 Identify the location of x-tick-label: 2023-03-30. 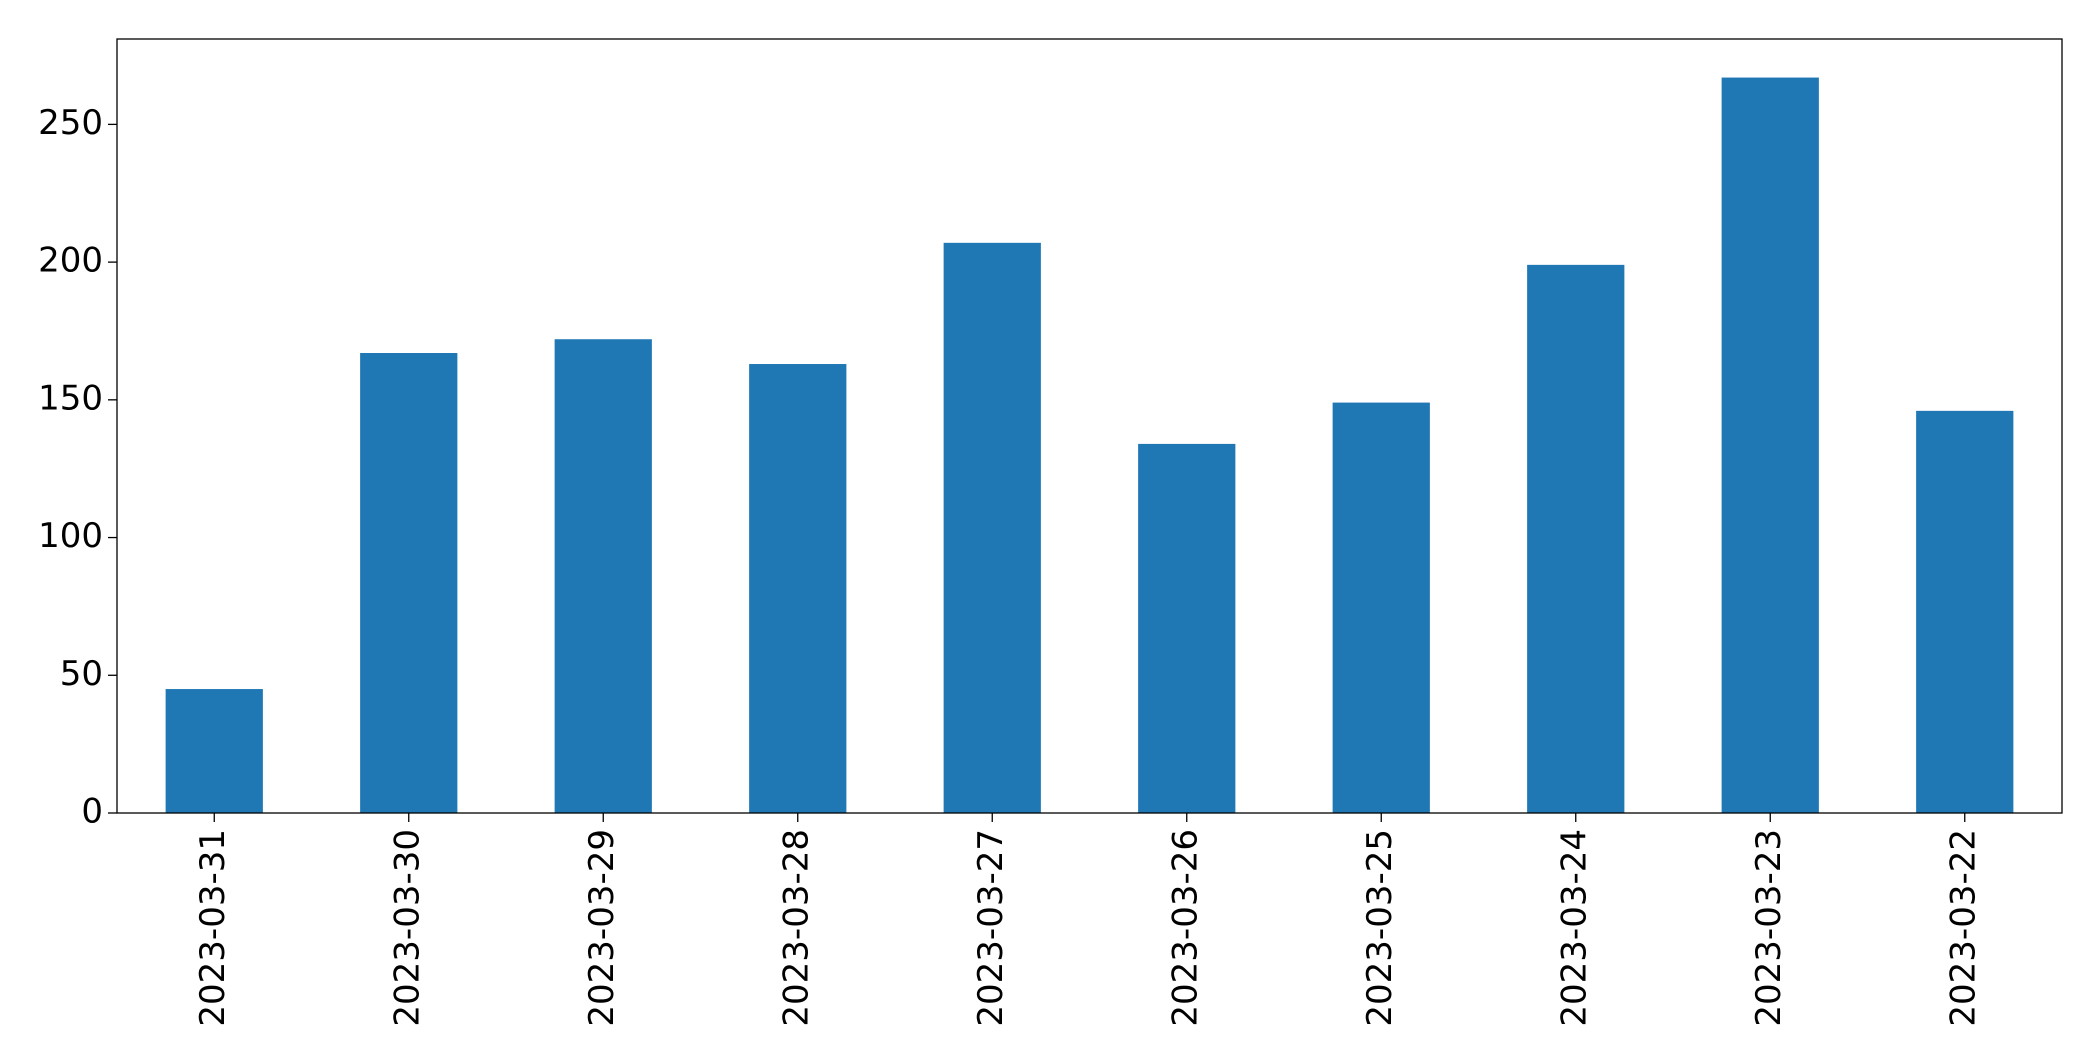
(407, 928).